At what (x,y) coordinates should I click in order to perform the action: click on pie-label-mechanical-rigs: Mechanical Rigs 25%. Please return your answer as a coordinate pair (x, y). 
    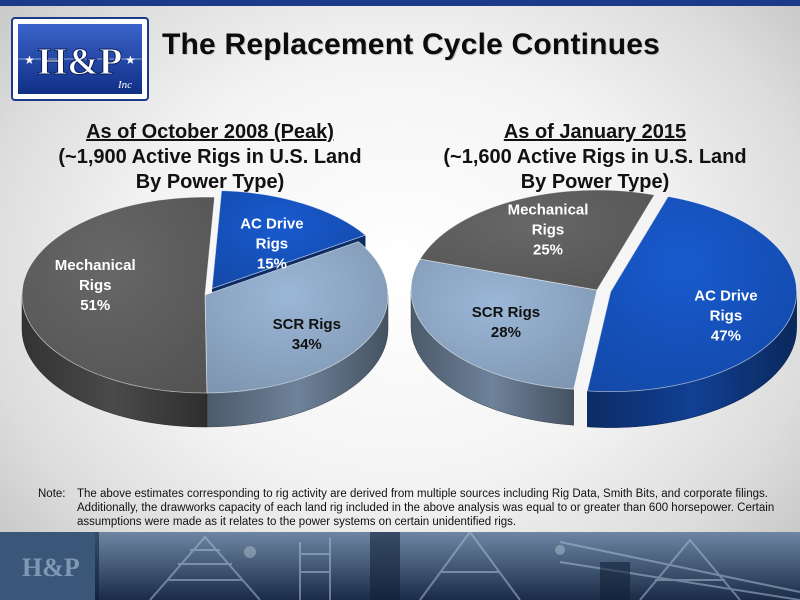
    Looking at the image, I should click on (548, 229).